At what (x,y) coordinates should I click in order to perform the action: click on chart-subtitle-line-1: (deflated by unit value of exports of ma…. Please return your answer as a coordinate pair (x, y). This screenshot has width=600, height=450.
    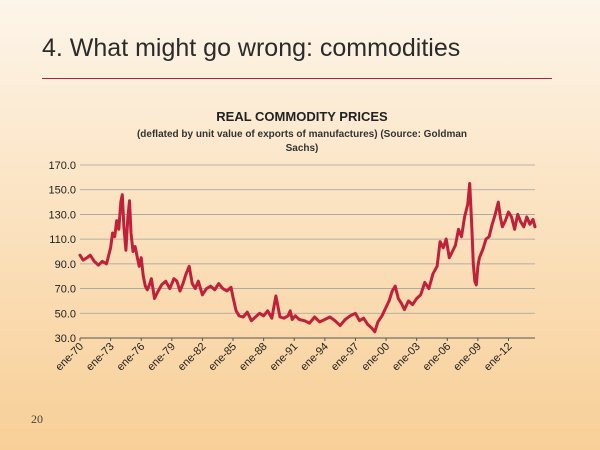
    Looking at the image, I should click on (302, 134).